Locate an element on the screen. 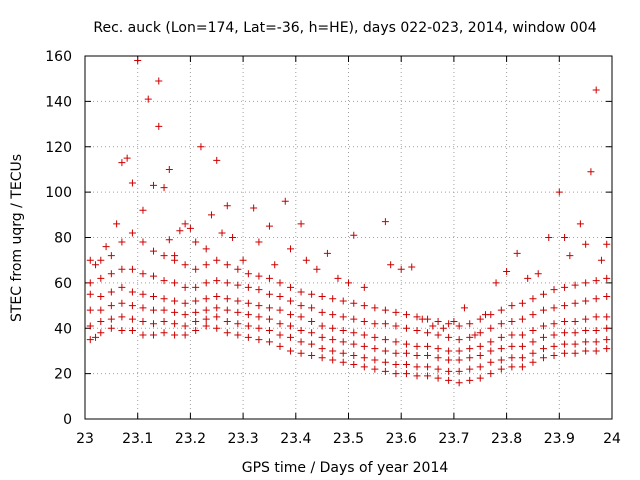 Image resolution: width=640 pixels, height=480 pixels. x-tick-label: 23.3 is located at coordinates (243, 439).